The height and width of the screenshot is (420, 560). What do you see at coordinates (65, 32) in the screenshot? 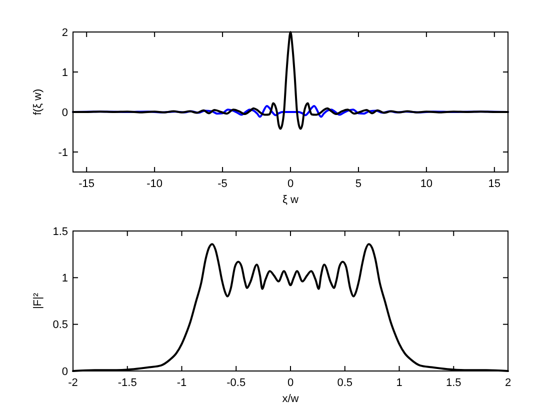
I see `y-tick-label: 2` at bounding box center [65, 32].